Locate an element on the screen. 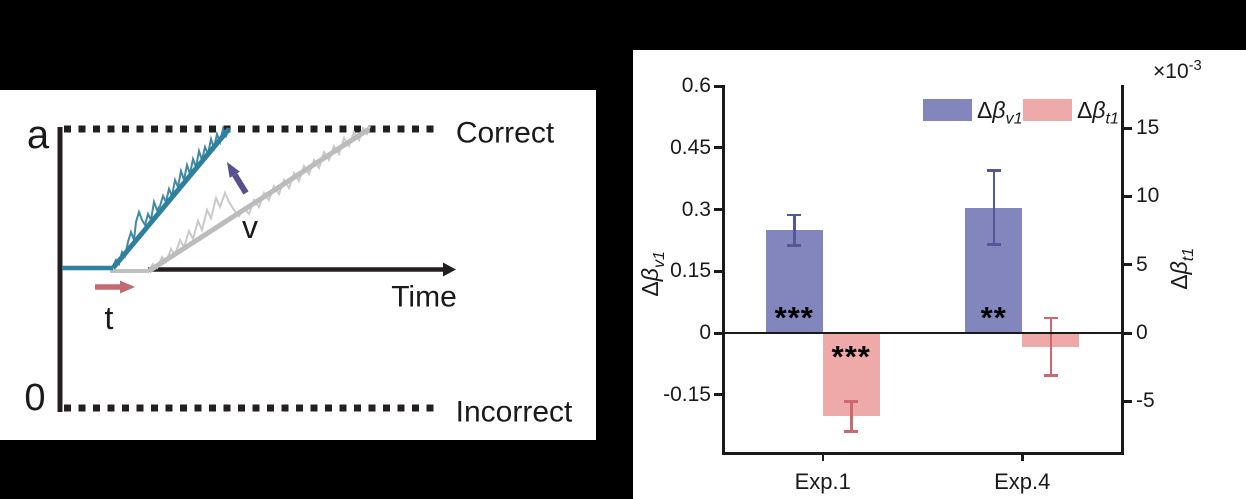 The height and width of the screenshot is (499, 1246). fast-noise-trace is located at coordinates (170, 197).